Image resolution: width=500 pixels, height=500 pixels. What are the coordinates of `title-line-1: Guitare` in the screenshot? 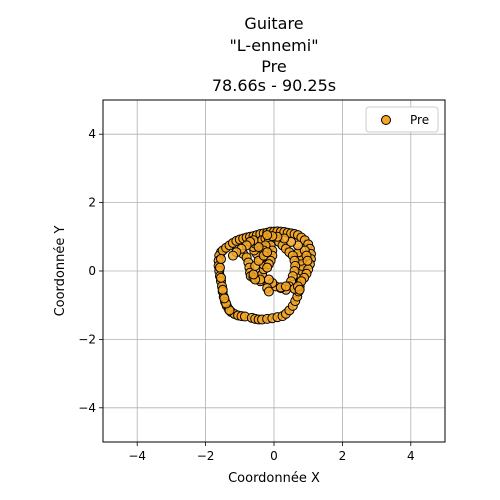 It's located at (273, 23).